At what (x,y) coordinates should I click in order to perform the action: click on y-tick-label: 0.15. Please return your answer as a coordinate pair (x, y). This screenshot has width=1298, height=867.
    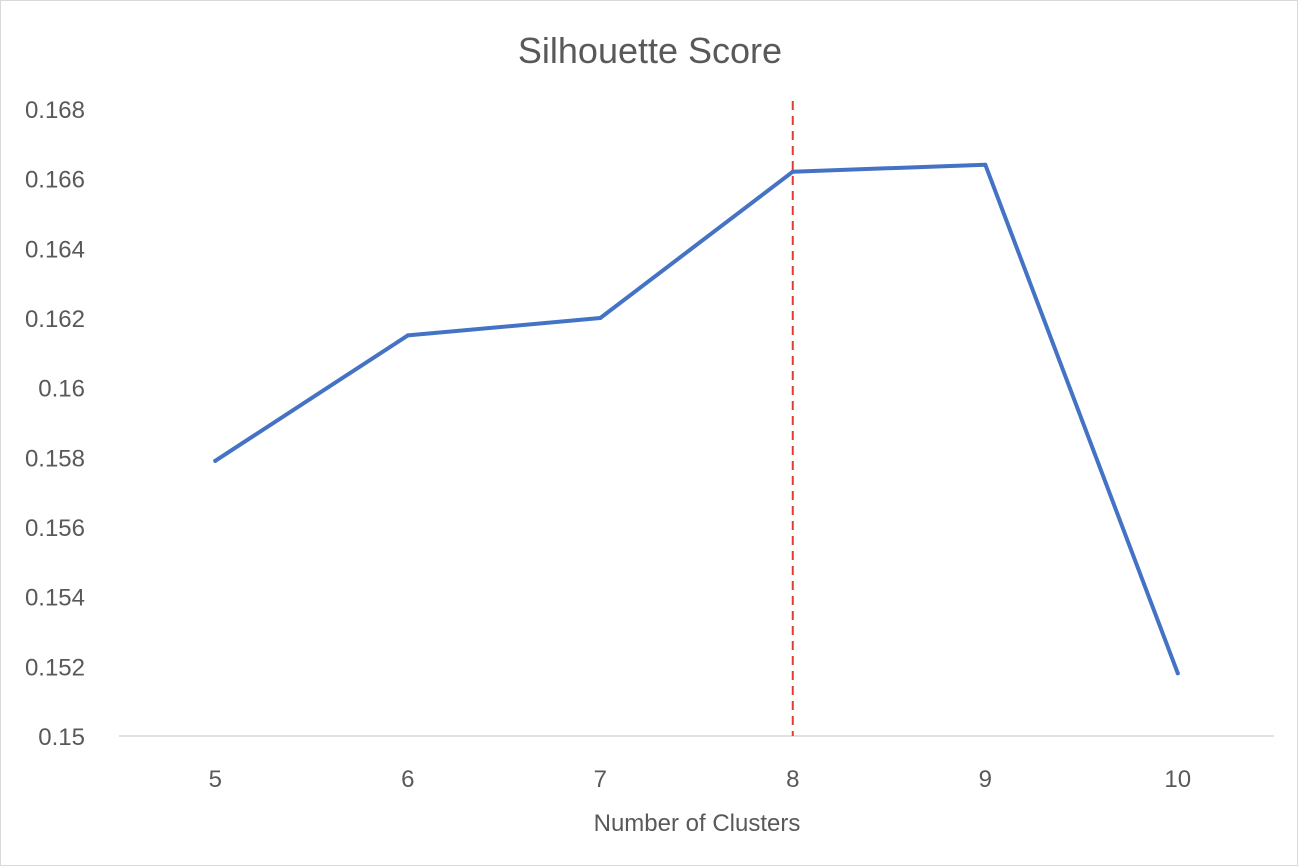
    Looking at the image, I should click on (61, 737).